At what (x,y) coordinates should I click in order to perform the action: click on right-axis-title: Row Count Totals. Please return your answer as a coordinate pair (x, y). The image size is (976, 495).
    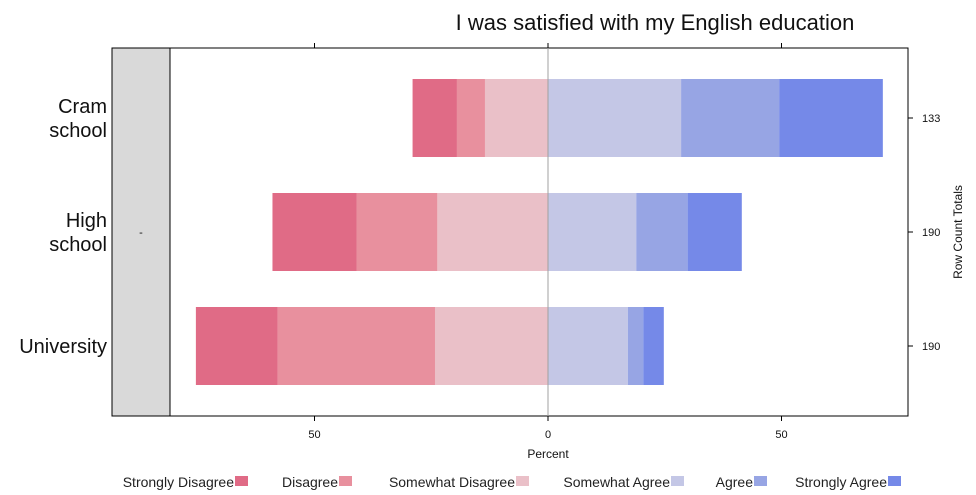
    Looking at the image, I should click on (958, 232).